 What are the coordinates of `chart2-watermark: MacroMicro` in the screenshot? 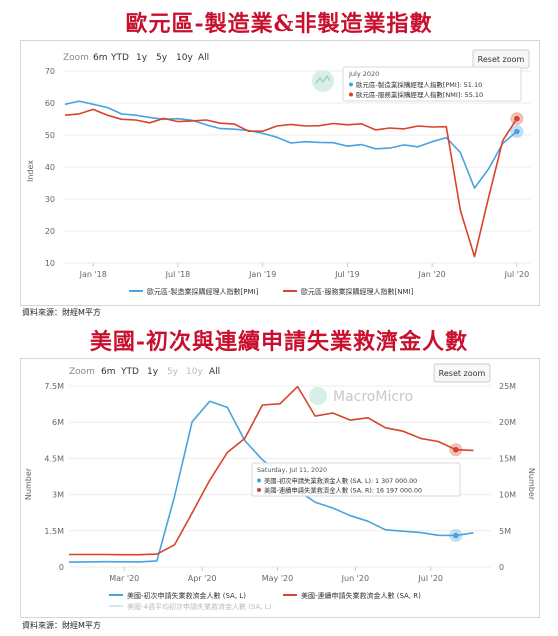 It's located at (361, 396).